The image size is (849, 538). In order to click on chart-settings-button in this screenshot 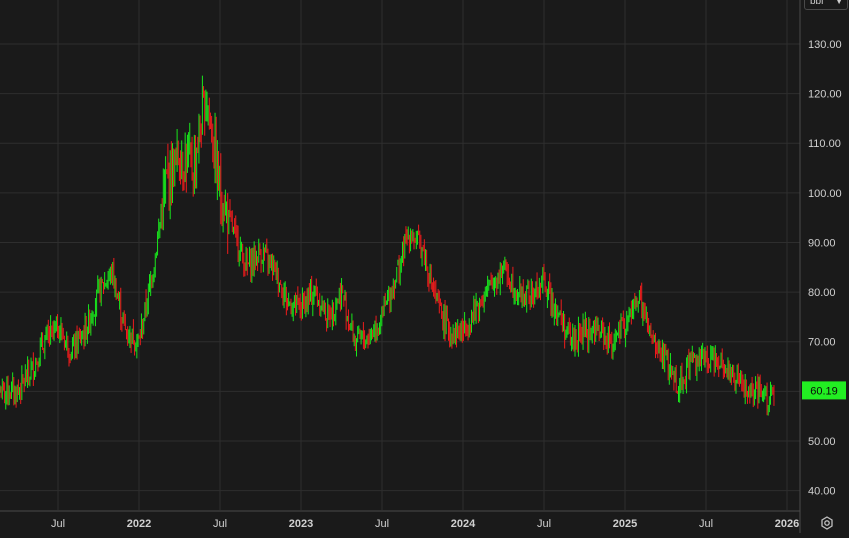, I will do `click(827, 523)`.